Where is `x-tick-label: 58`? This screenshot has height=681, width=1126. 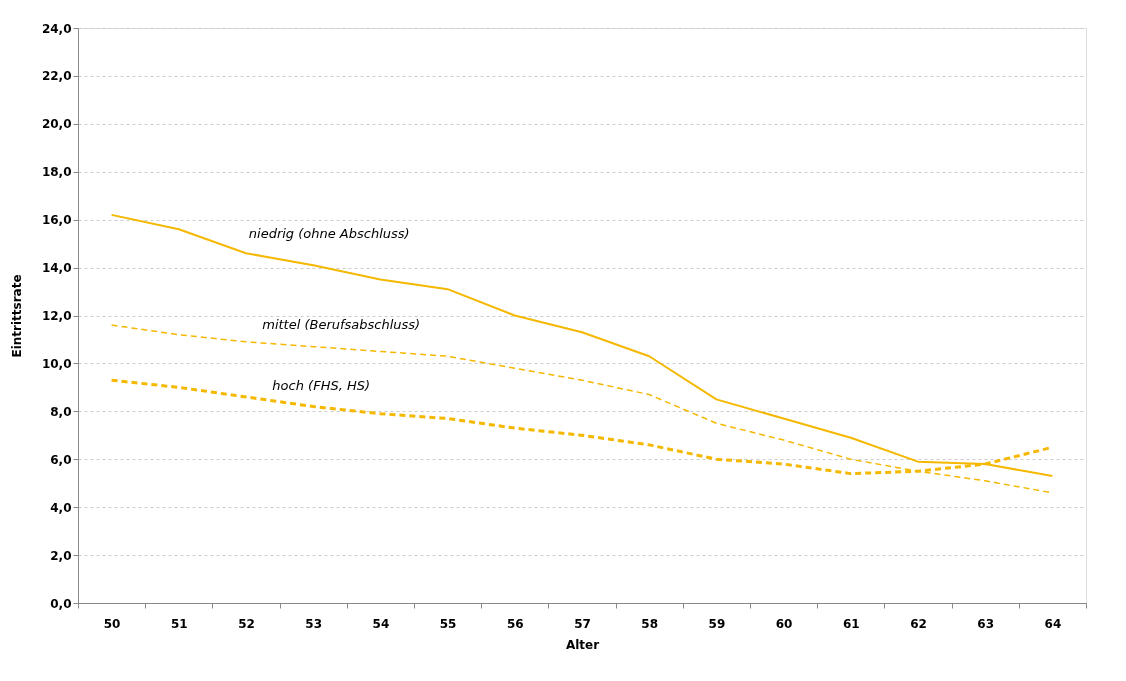 x-tick-label: 58 is located at coordinates (650, 623).